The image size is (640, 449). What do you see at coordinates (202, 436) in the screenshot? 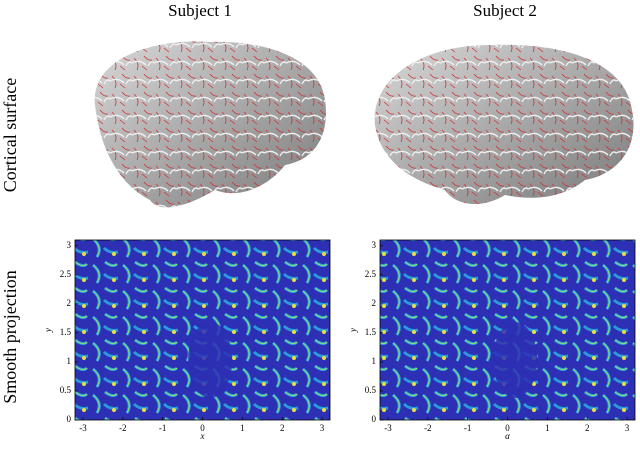
I see `x-axis-label: x` at bounding box center [202, 436].